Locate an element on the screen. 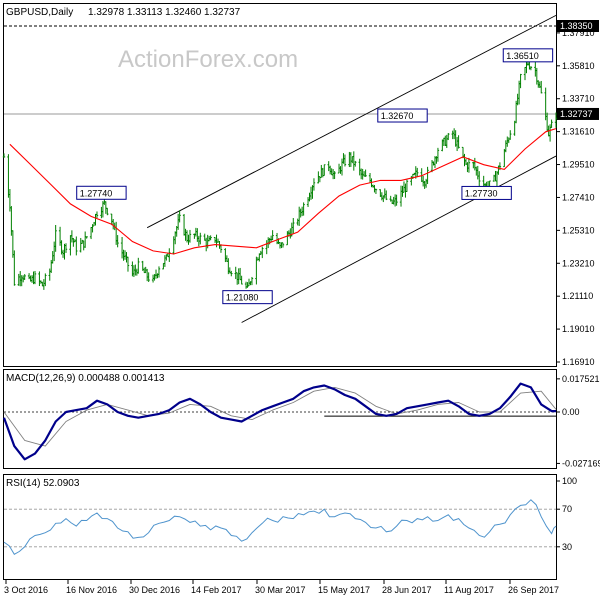 This screenshot has height=600, width=600. price-tick-label: 1.37910 is located at coordinates (578, 33).